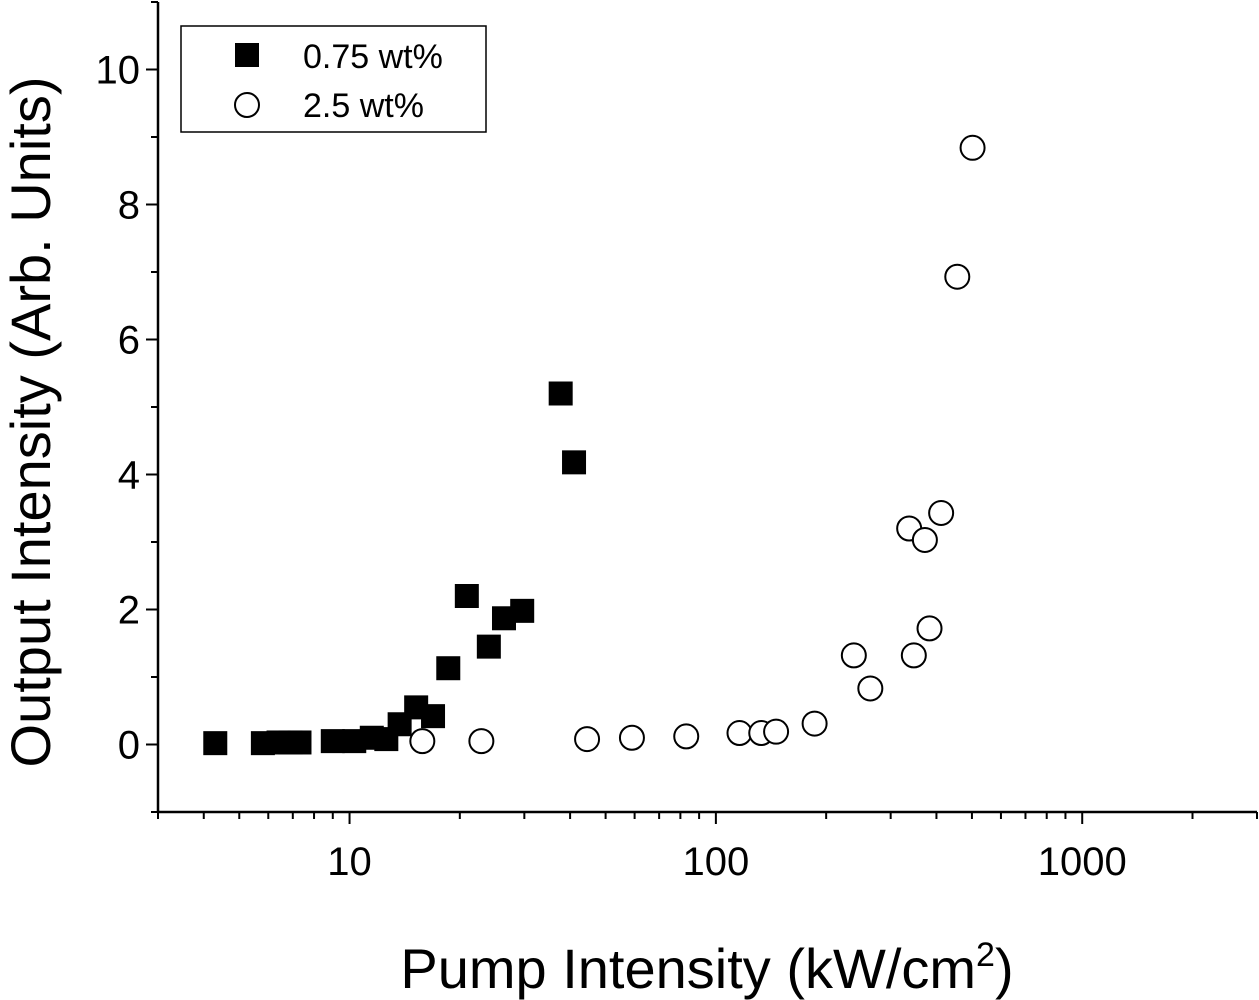  I want to click on x-axis-title-superscript: 2, so click(985, 955).